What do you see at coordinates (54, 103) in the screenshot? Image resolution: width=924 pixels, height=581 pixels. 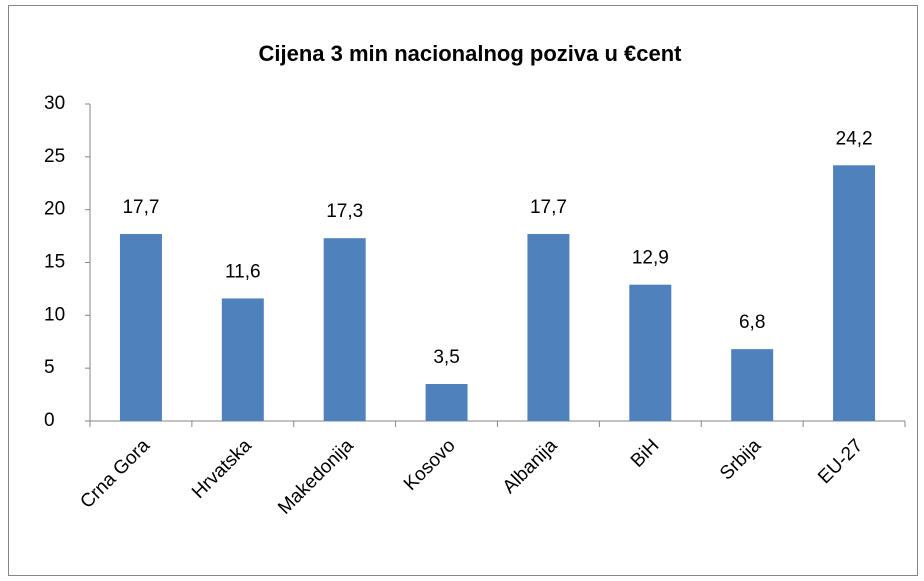 I see `y-tick-label: 30` at bounding box center [54, 103].